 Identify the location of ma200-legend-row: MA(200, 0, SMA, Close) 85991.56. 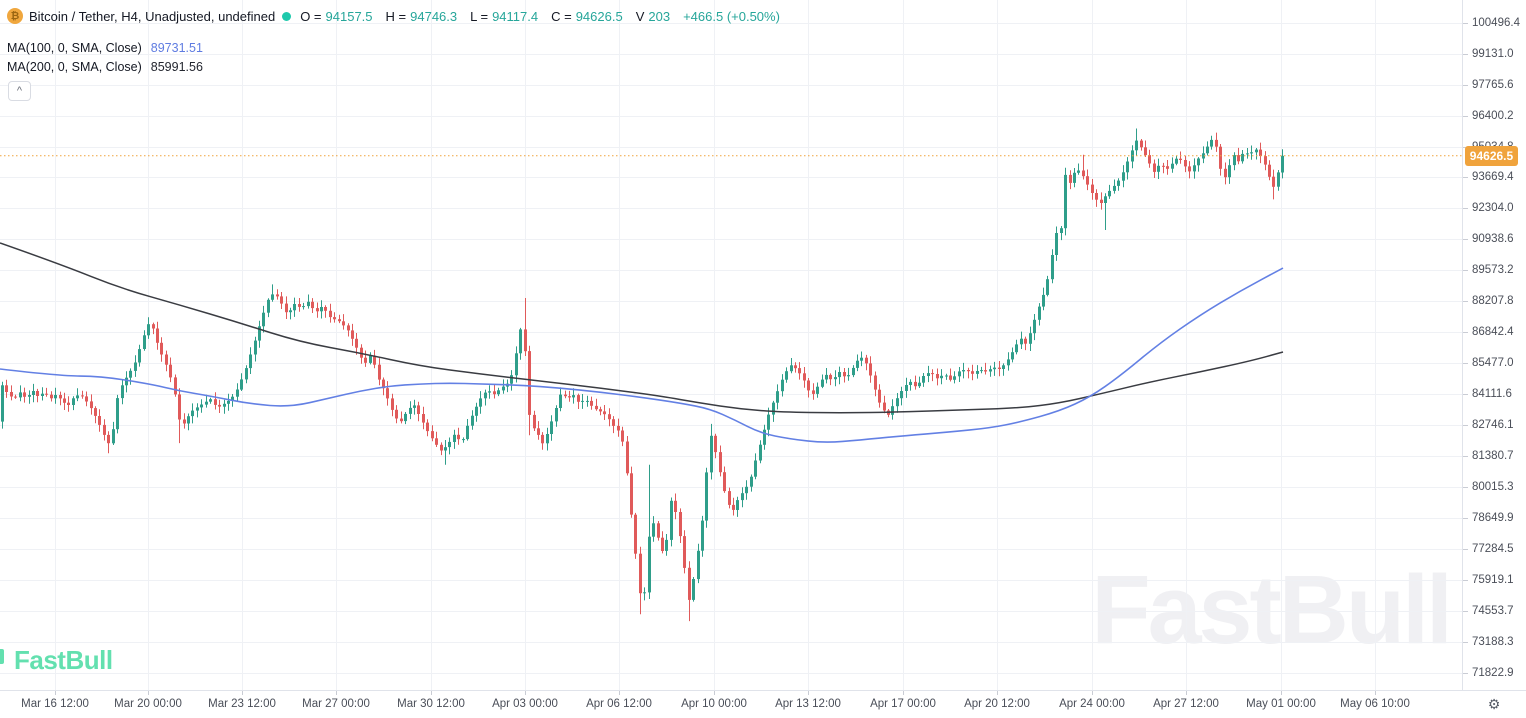
(105, 67).